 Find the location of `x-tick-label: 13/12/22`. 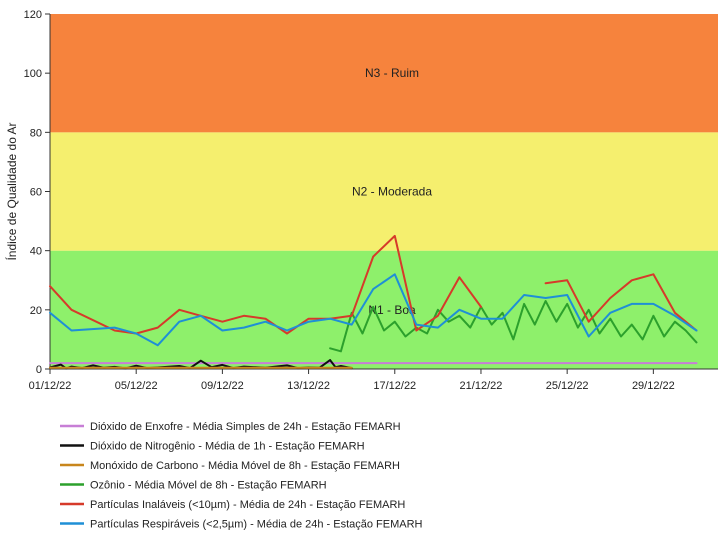

x-tick-label: 13/12/22 is located at coordinates (308, 386).